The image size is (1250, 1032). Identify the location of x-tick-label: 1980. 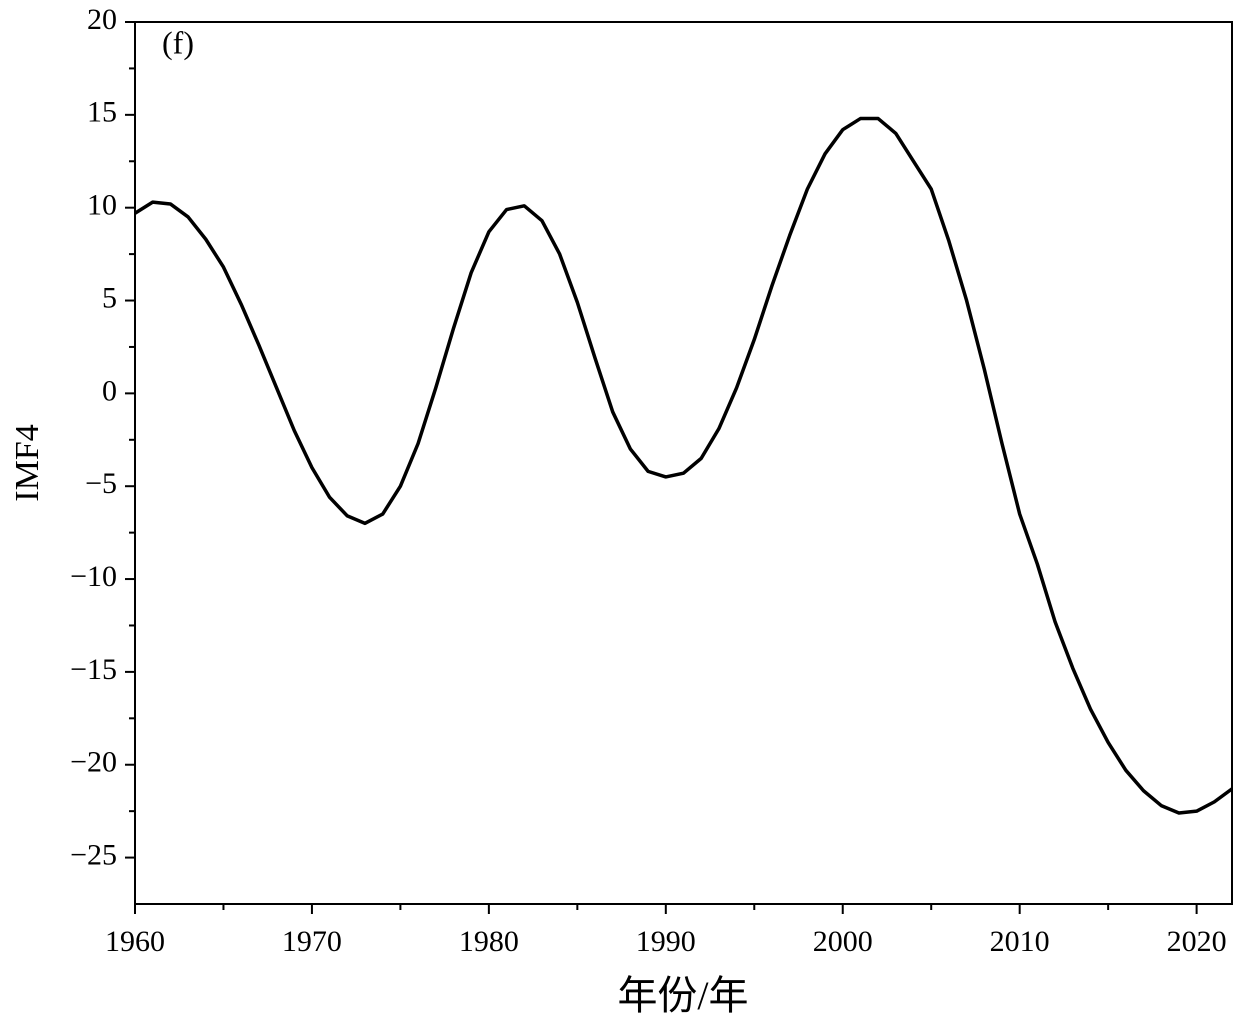
(489, 941).